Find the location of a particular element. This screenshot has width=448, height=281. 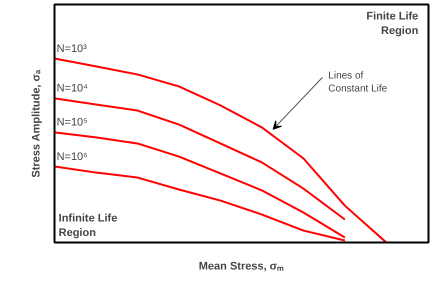

series-label: N=10⁵ is located at coordinates (72, 122).